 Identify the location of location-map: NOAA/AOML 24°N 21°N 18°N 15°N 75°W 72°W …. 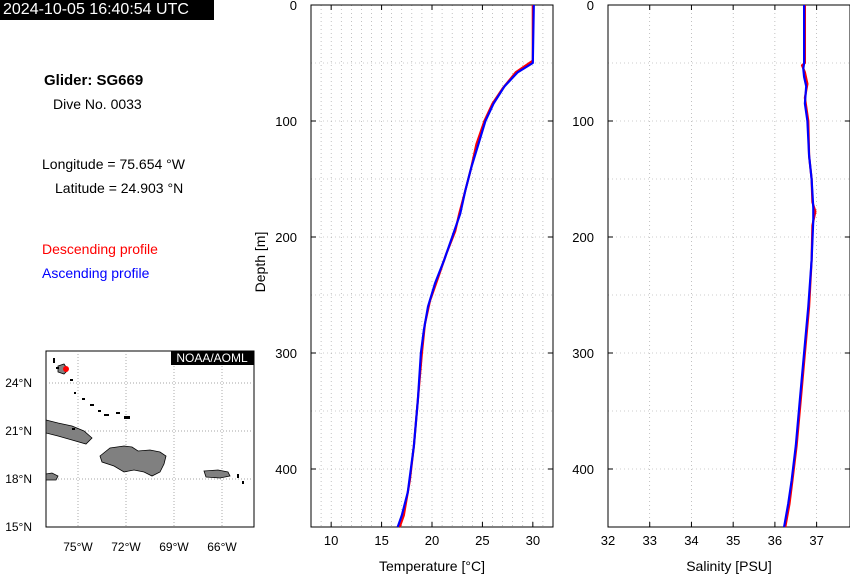
(130, 452).